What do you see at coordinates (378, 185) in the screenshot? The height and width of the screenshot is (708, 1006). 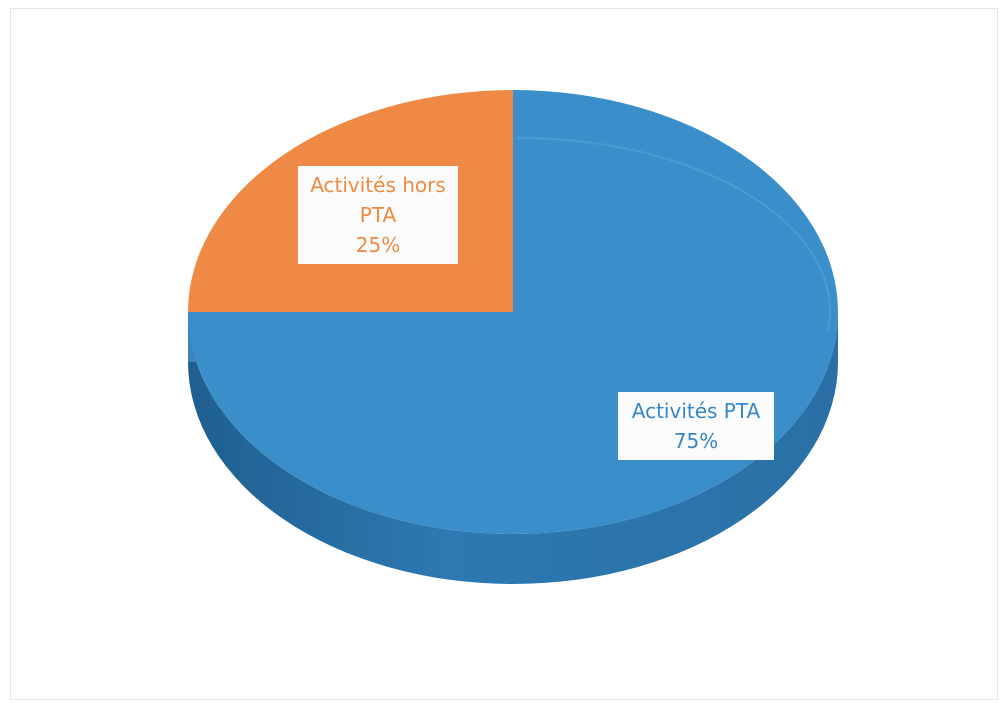 I see `data-label-line: Activités hors` at bounding box center [378, 185].